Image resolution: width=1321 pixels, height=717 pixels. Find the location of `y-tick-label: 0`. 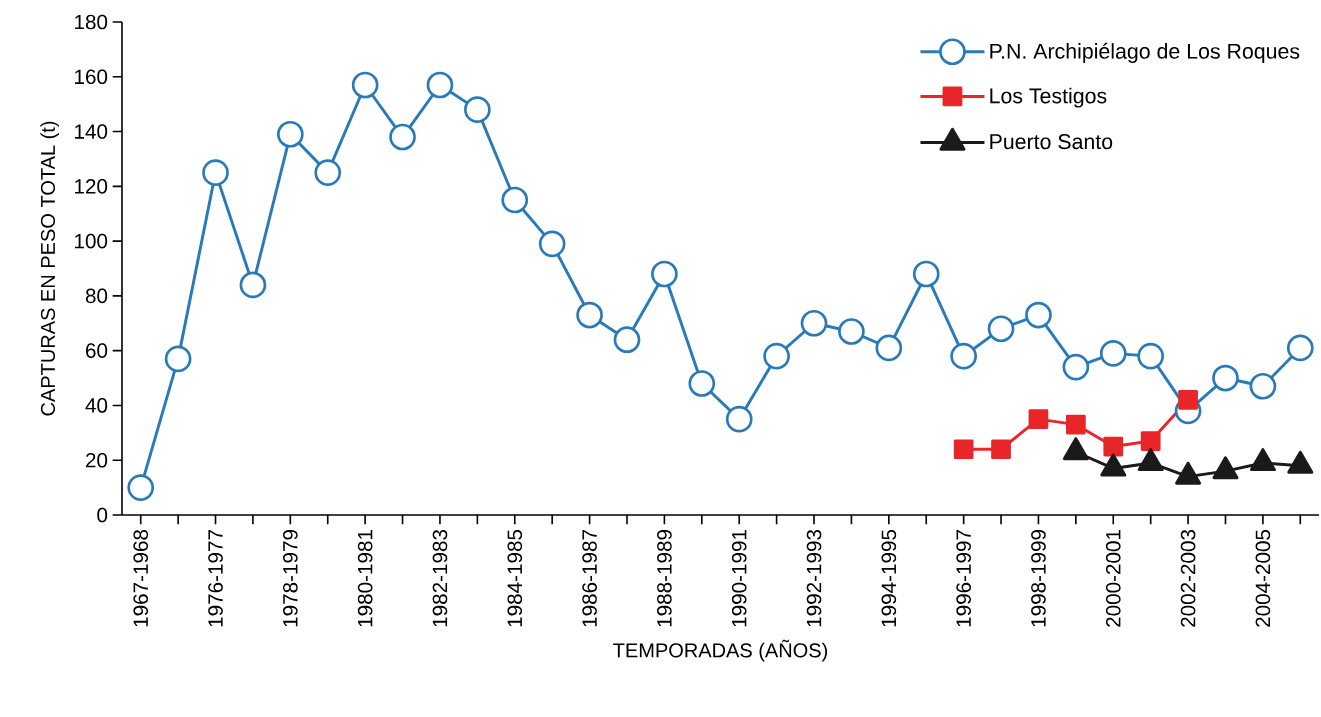

y-tick-label: 0 is located at coordinates (102, 515).